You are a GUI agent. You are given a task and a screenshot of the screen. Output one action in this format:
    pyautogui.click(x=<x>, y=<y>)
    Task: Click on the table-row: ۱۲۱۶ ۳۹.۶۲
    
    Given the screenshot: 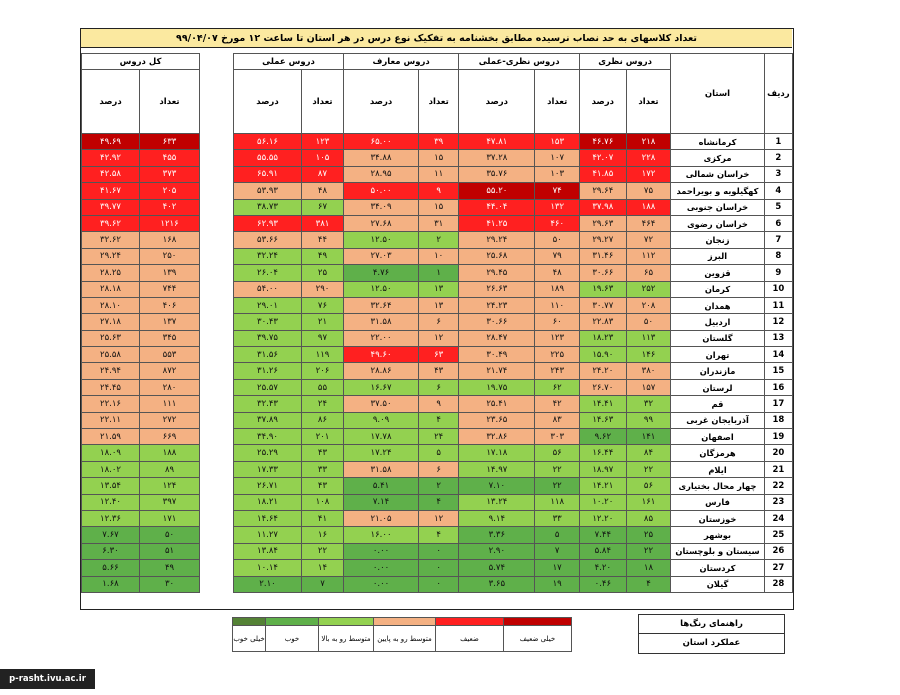 What is the action you would take?
    pyautogui.click(x=140, y=223)
    